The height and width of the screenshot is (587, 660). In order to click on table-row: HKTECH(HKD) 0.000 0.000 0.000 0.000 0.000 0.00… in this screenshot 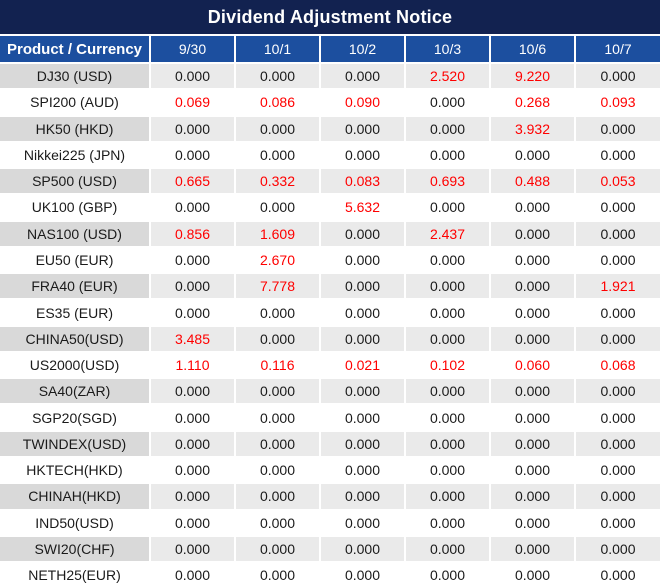, I will do `click(330, 470)`.